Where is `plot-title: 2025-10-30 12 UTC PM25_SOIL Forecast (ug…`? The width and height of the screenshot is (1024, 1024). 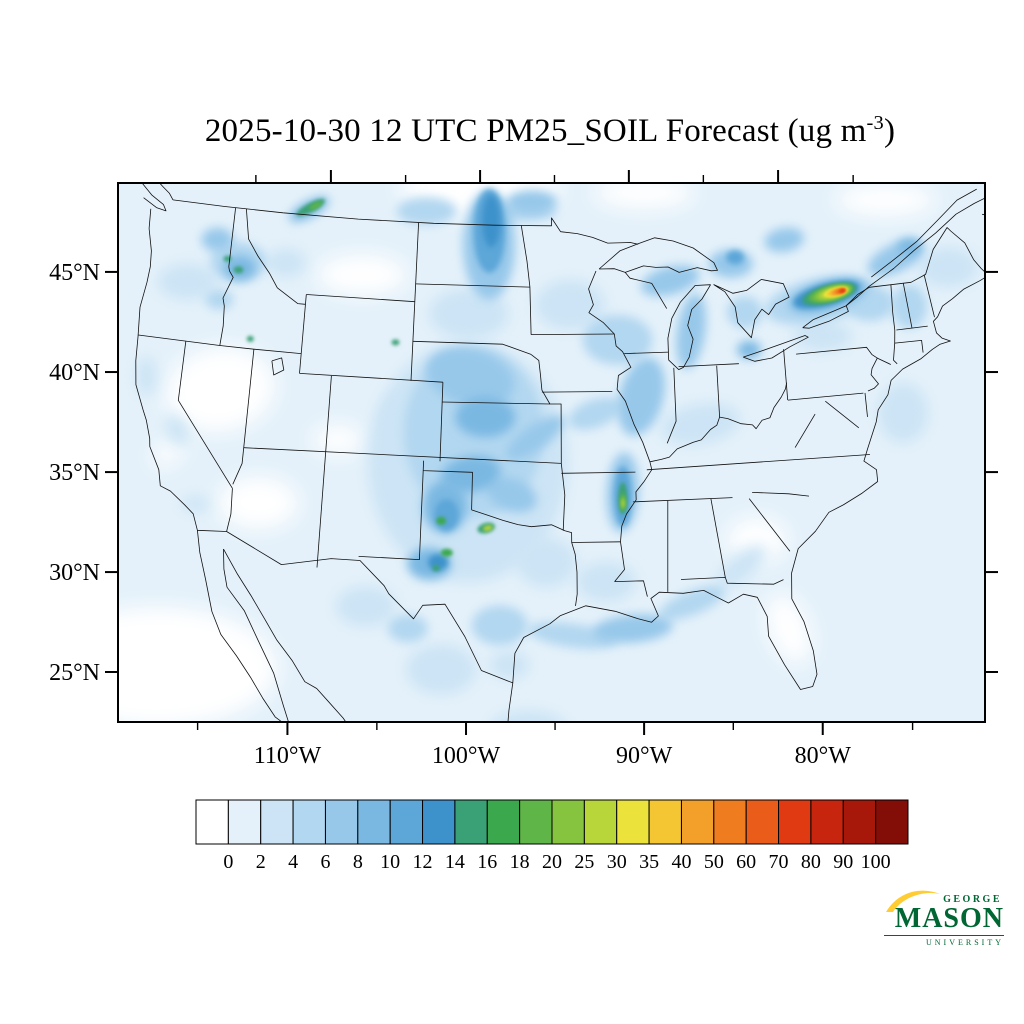
plot-title: 2025-10-30 12 UTC PM25_SOIL Forecast (ug… is located at coordinates (542, 131).